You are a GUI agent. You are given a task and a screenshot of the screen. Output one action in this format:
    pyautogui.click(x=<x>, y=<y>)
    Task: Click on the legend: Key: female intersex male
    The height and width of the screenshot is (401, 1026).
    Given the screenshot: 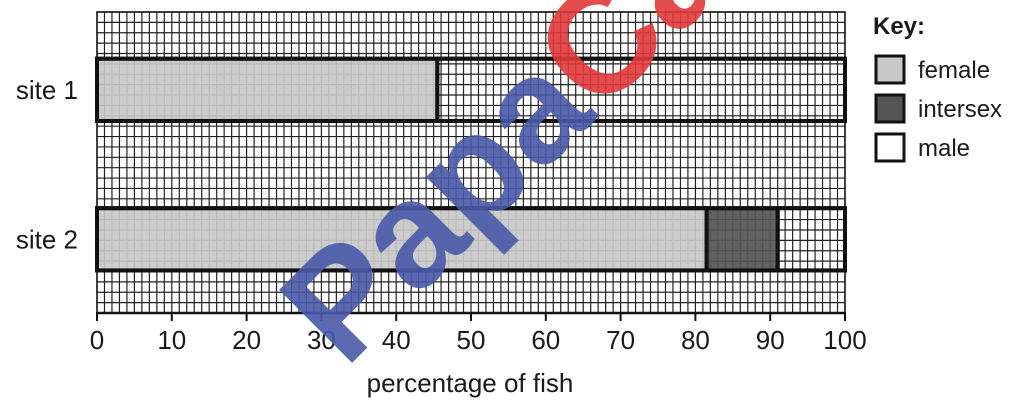 What is the action you would take?
    pyautogui.click(x=937, y=88)
    